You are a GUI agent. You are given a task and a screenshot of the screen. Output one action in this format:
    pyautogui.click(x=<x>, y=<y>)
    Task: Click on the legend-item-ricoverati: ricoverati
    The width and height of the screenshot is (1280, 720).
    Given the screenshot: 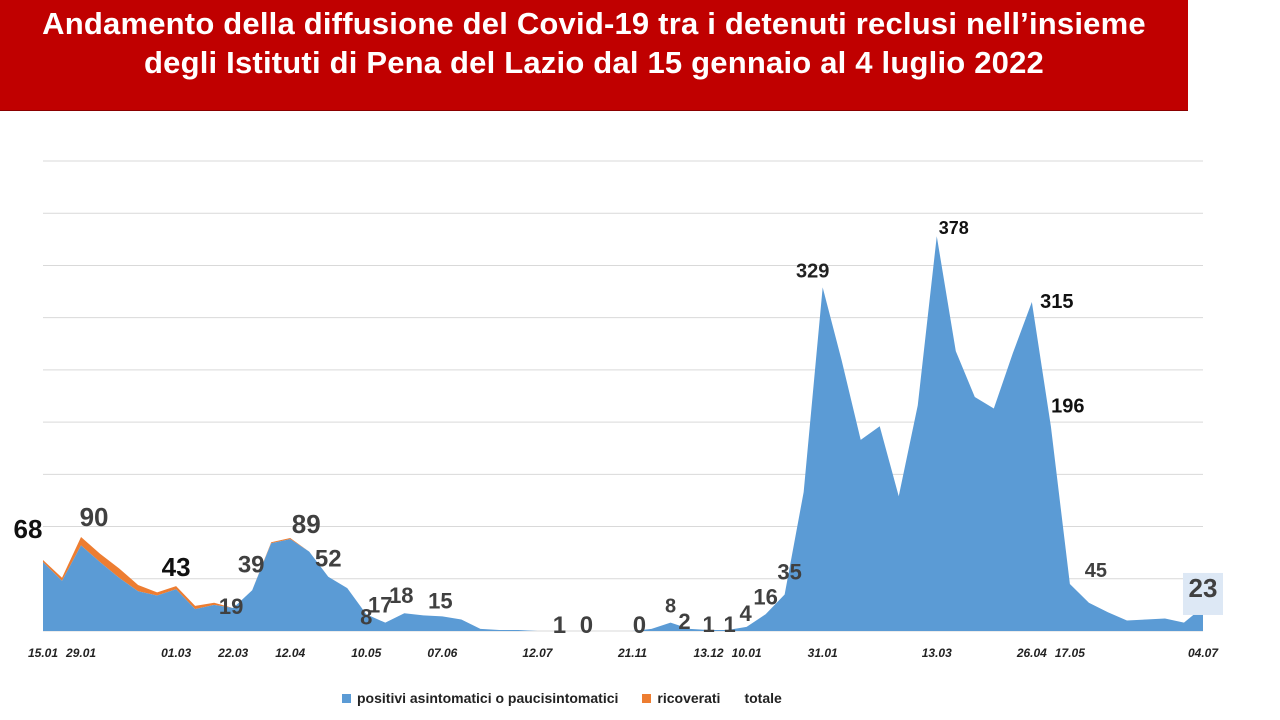 What is the action you would take?
    pyautogui.click(x=681, y=698)
    